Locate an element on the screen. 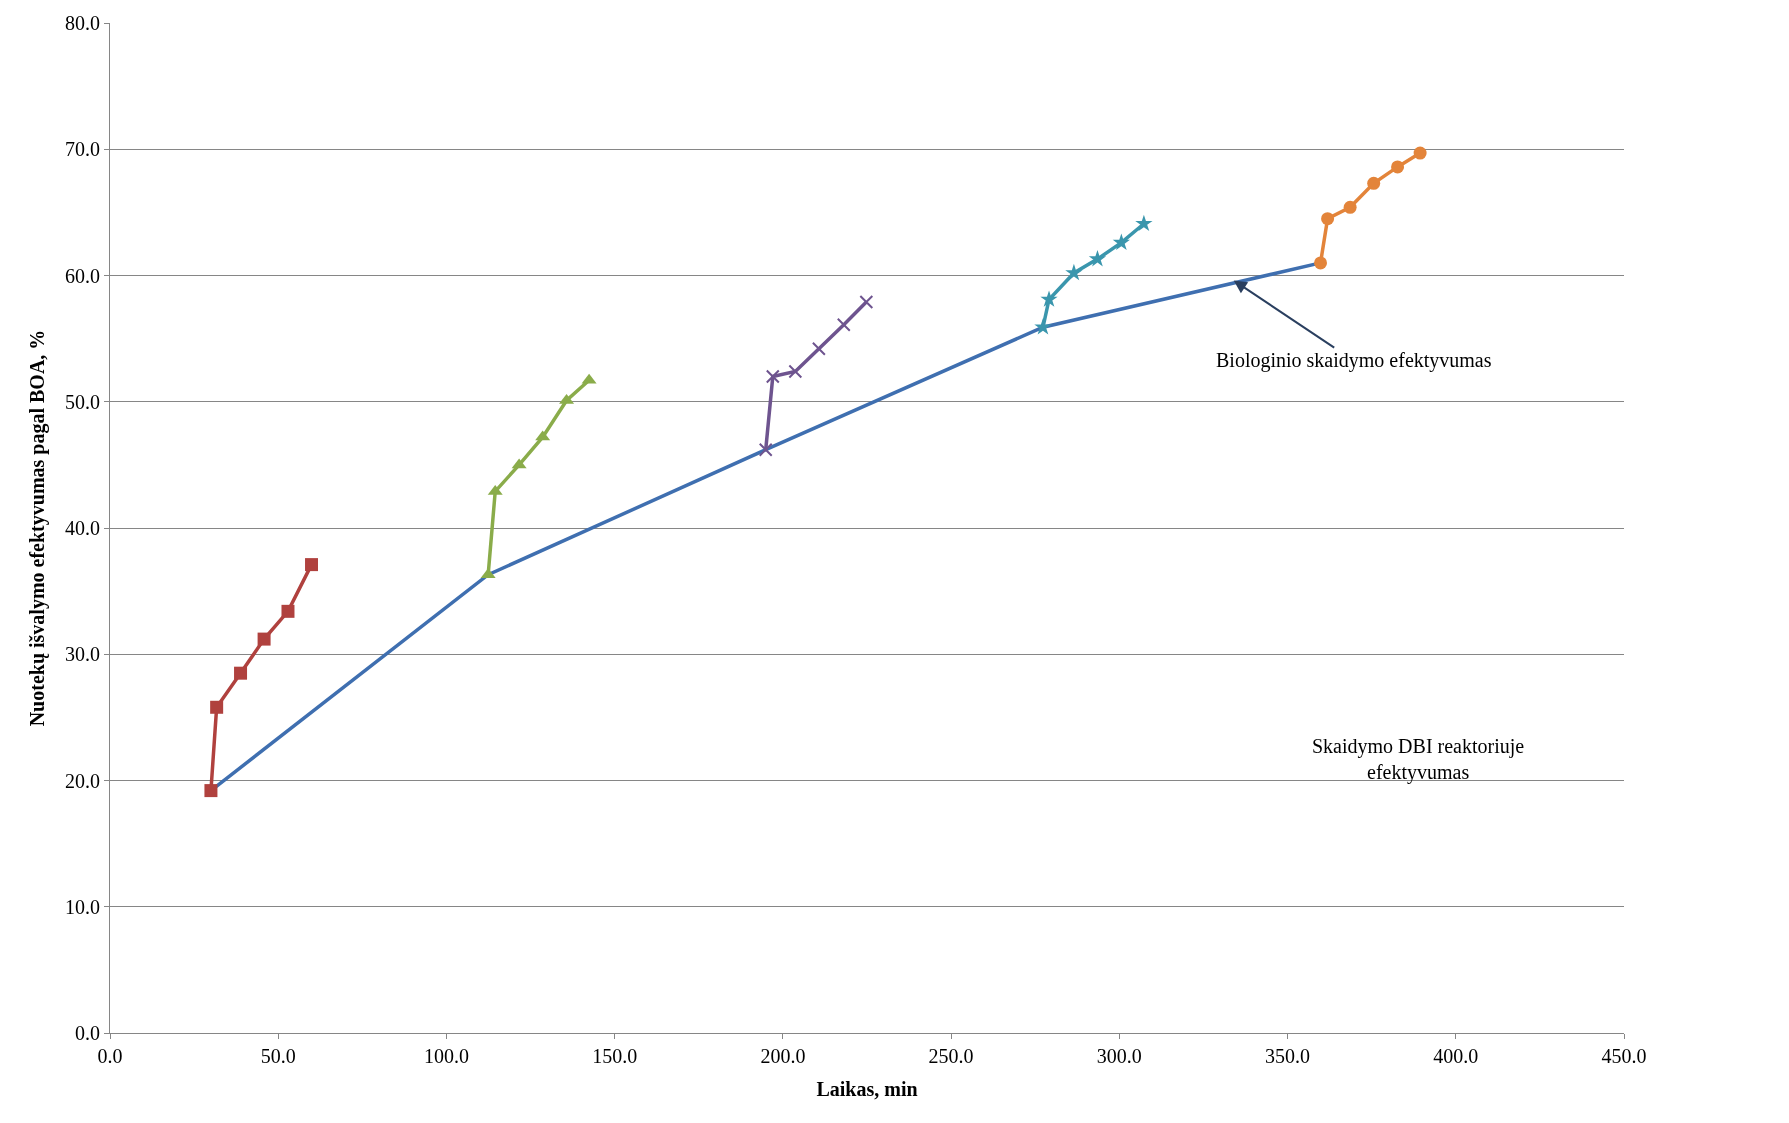 The image size is (1789, 1123). x-tick-label: 150.0 is located at coordinates (615, 1056).